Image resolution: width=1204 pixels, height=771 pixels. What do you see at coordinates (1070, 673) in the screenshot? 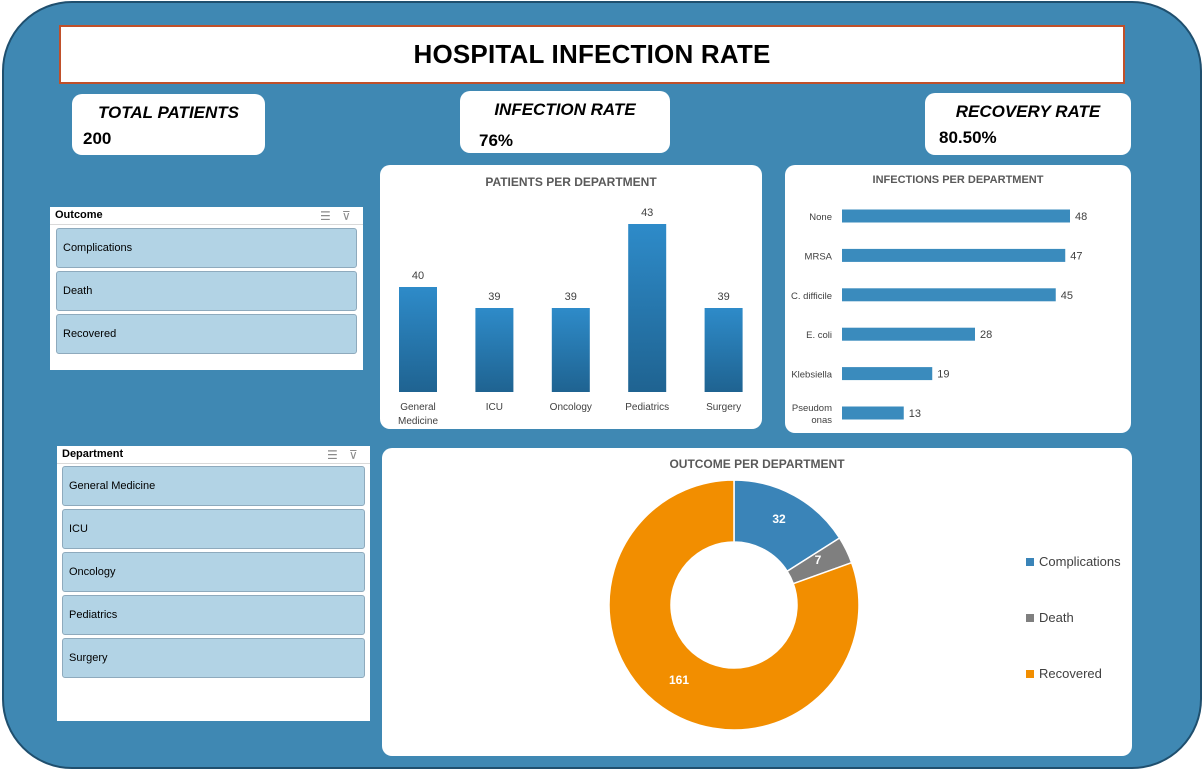
I see `legend-label-recovered: Recovered` at bounding box center [1070, 673].